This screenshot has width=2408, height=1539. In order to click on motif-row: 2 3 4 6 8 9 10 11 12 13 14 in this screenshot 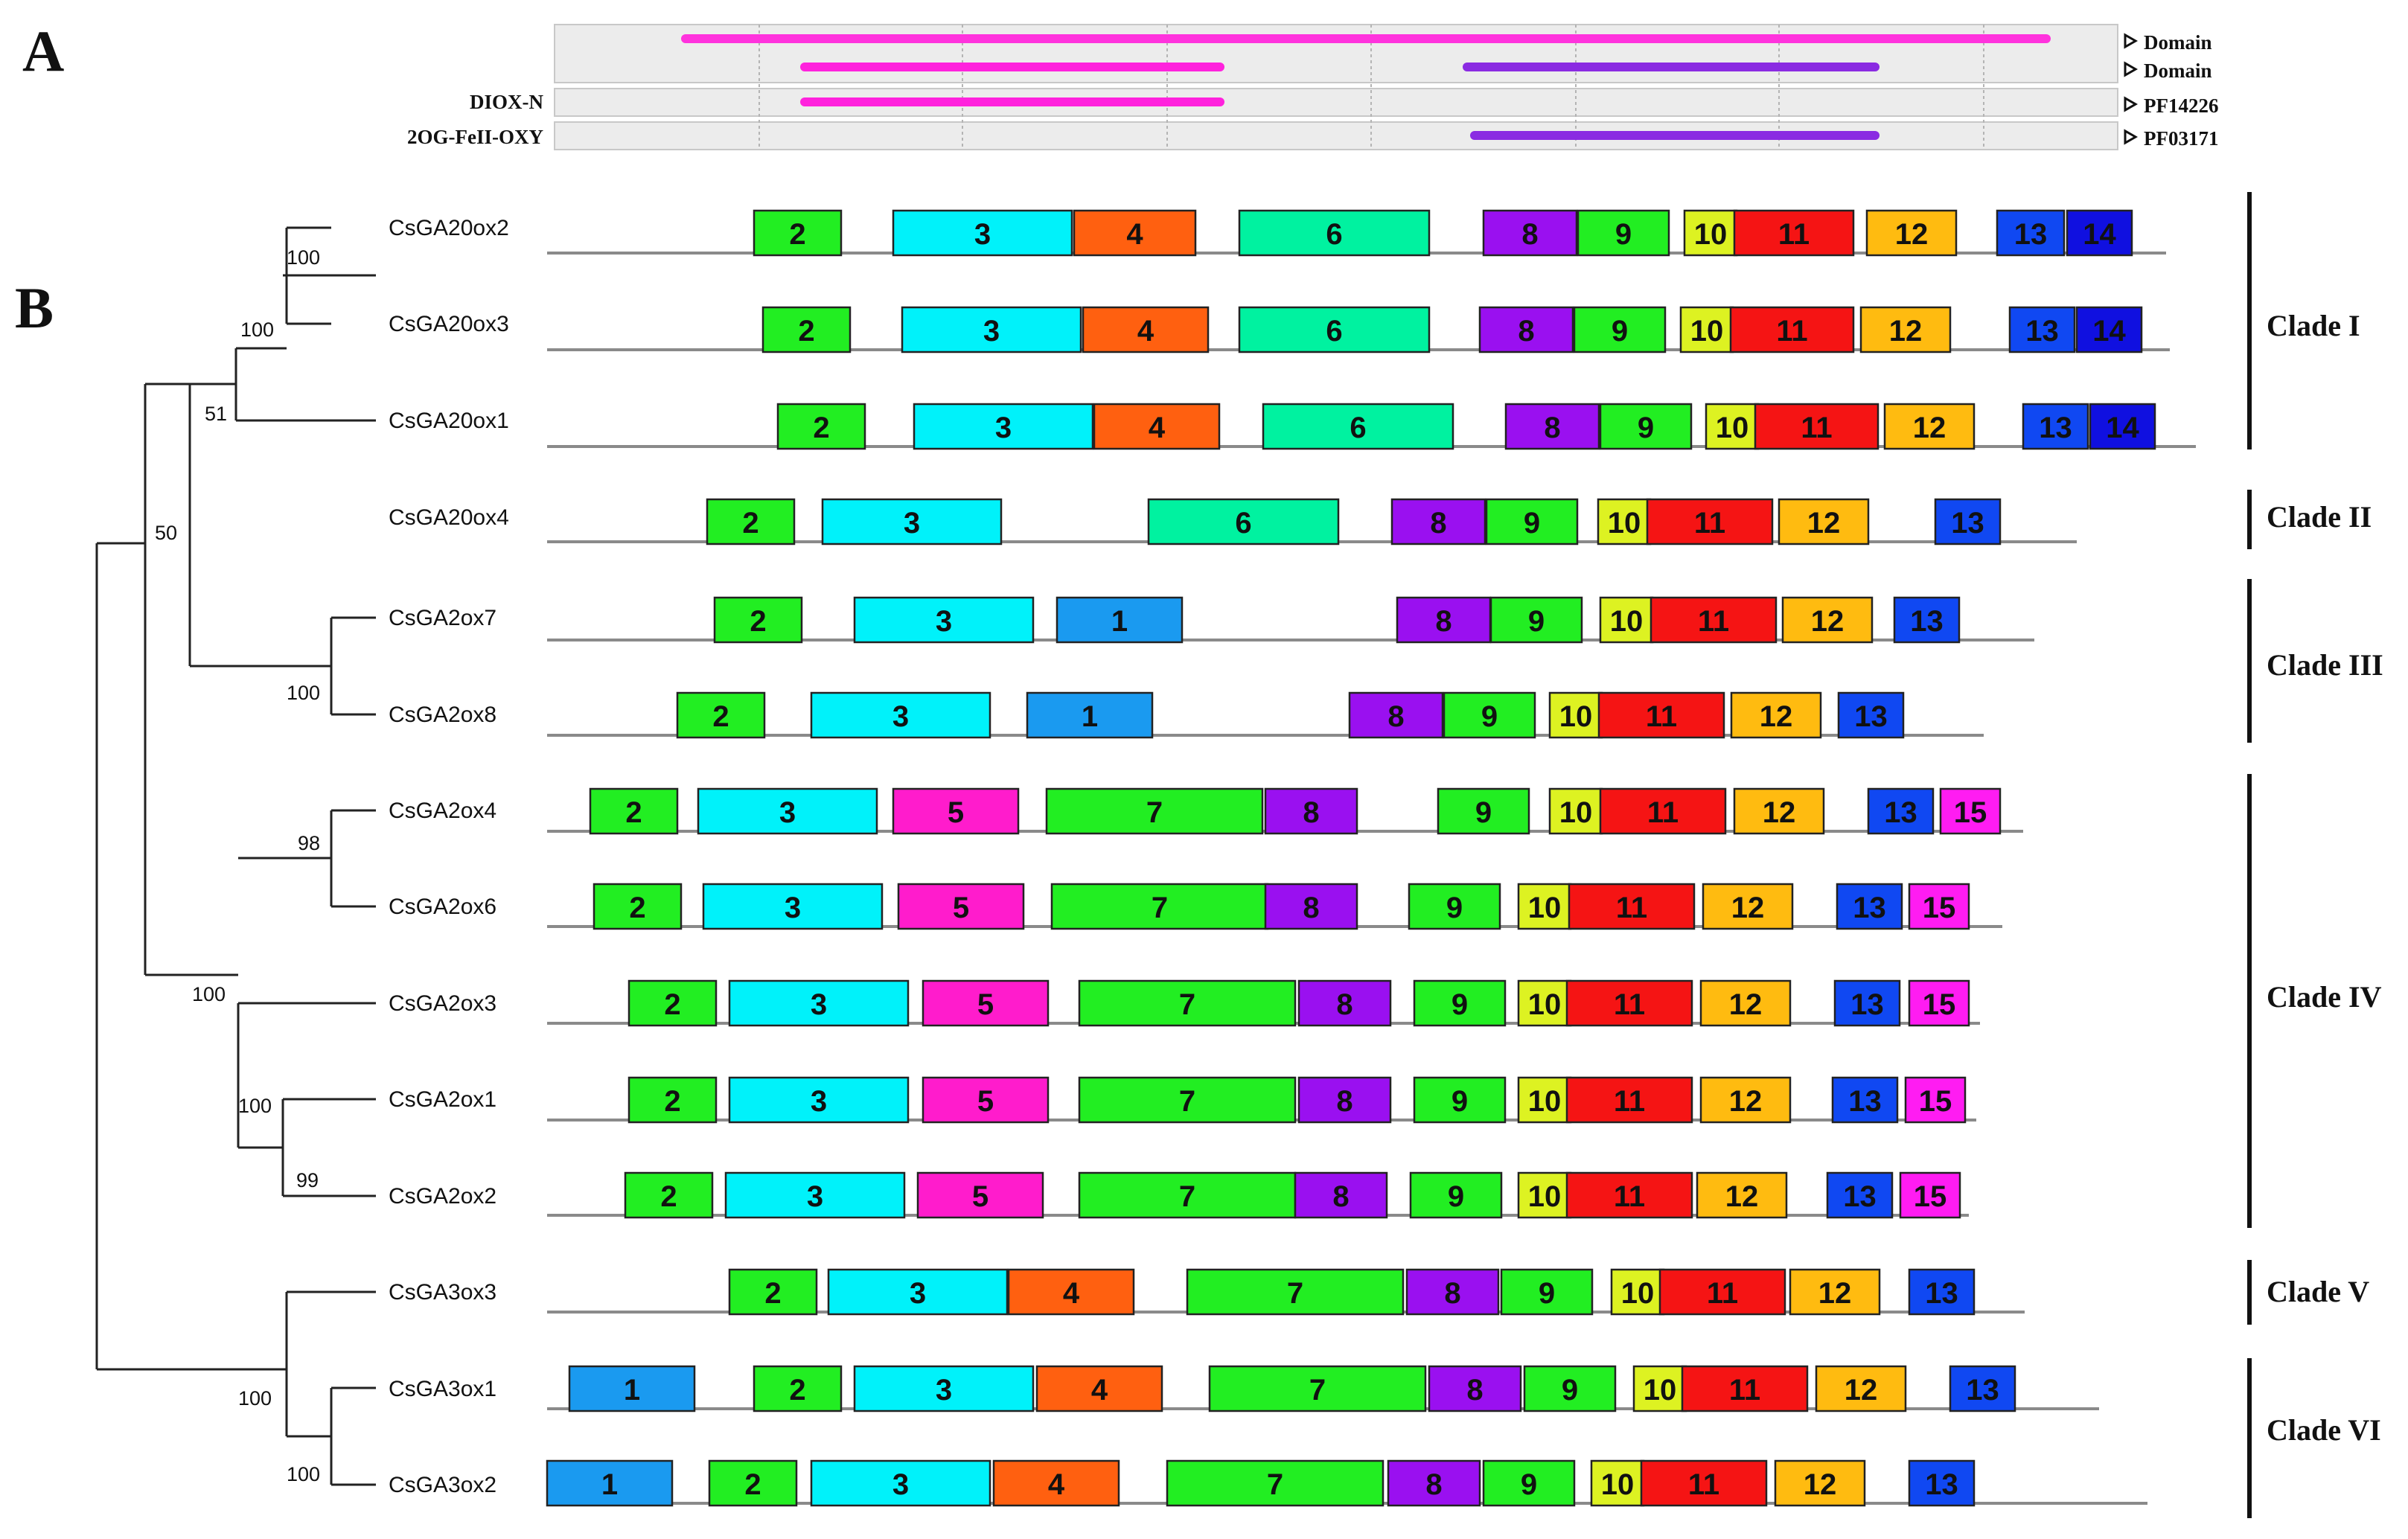, I will do `click(1371, 426)`.